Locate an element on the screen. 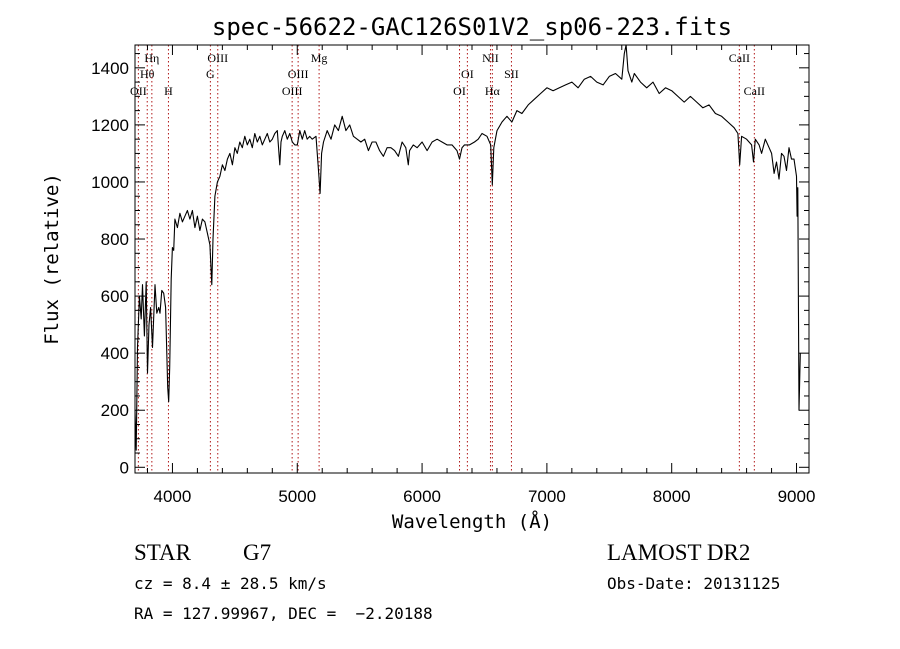 The width and height of the screenshot is (900, 649). marker-label-14: CaII is located at coordinates (739, 58).